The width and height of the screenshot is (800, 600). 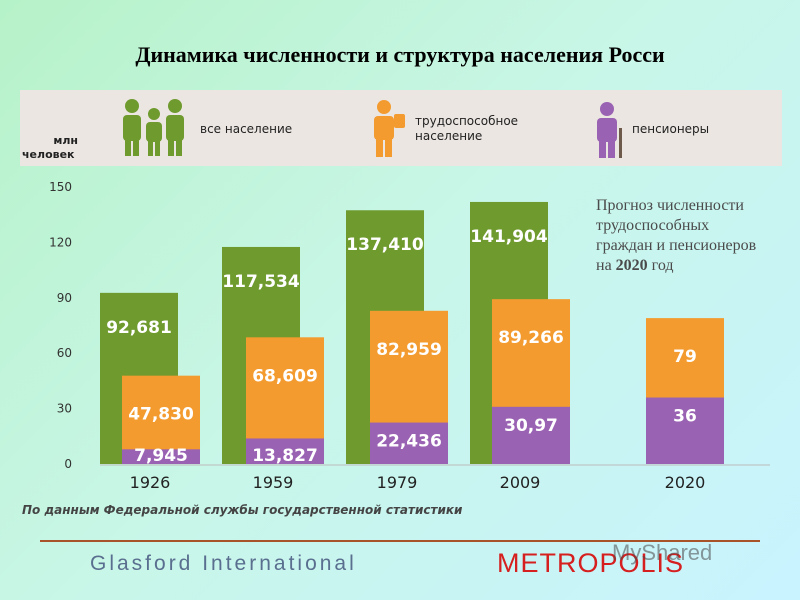 I want to click on y-unit-label: млн человек, so click(x=50, y=148).